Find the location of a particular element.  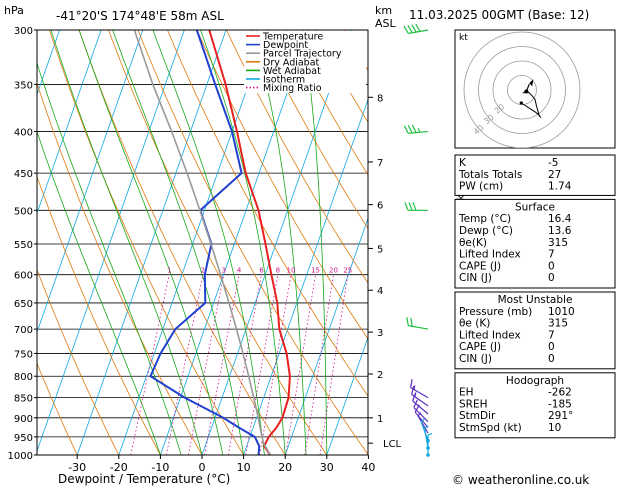

index-label: K is located at coordinates (463, 163).